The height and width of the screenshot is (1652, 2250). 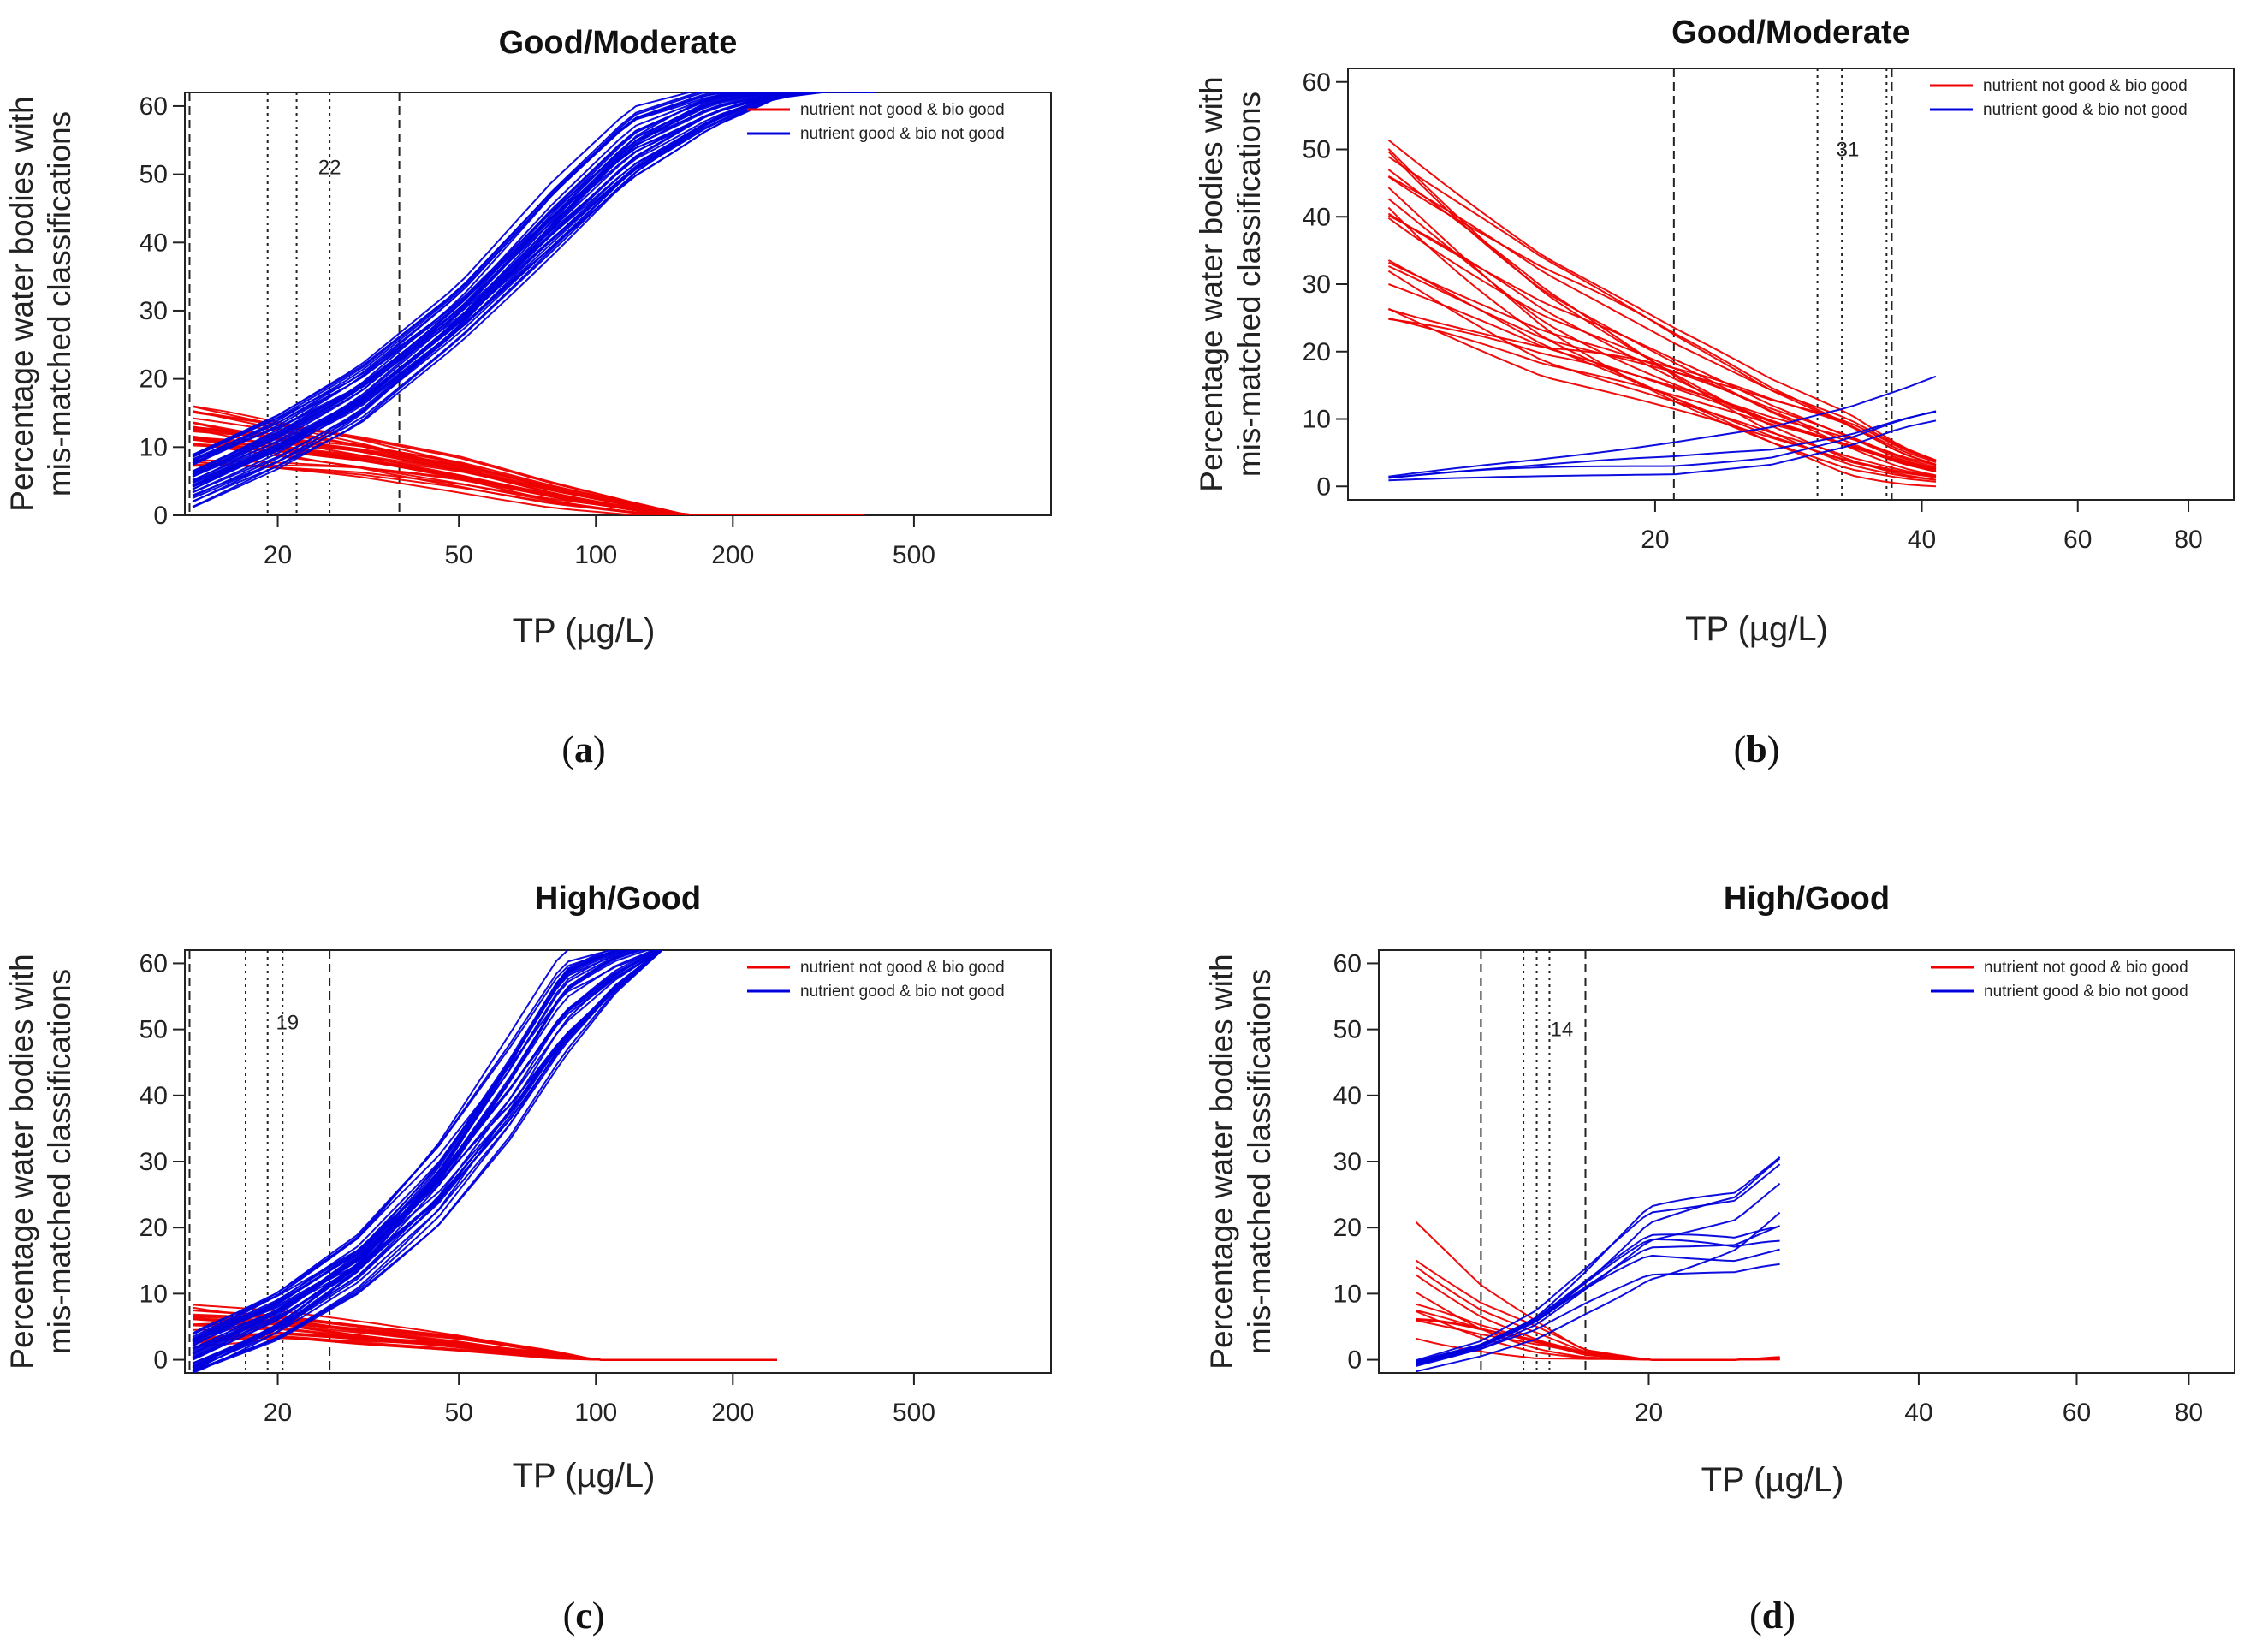 I want to click on x-tick-label: 50, so click(x=458, y=1413).